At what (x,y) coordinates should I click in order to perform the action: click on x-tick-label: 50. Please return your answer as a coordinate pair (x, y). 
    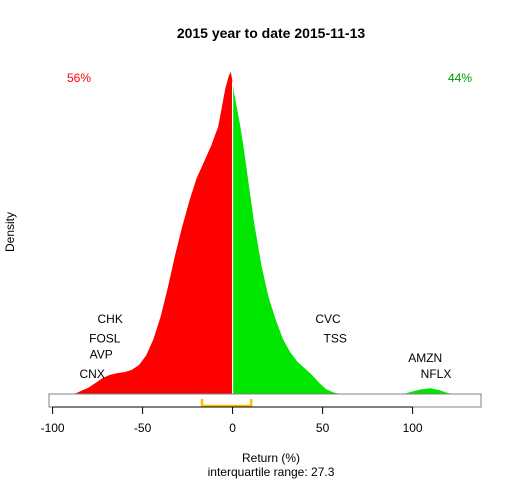
    Looking at the image, I should click on (323, 428).